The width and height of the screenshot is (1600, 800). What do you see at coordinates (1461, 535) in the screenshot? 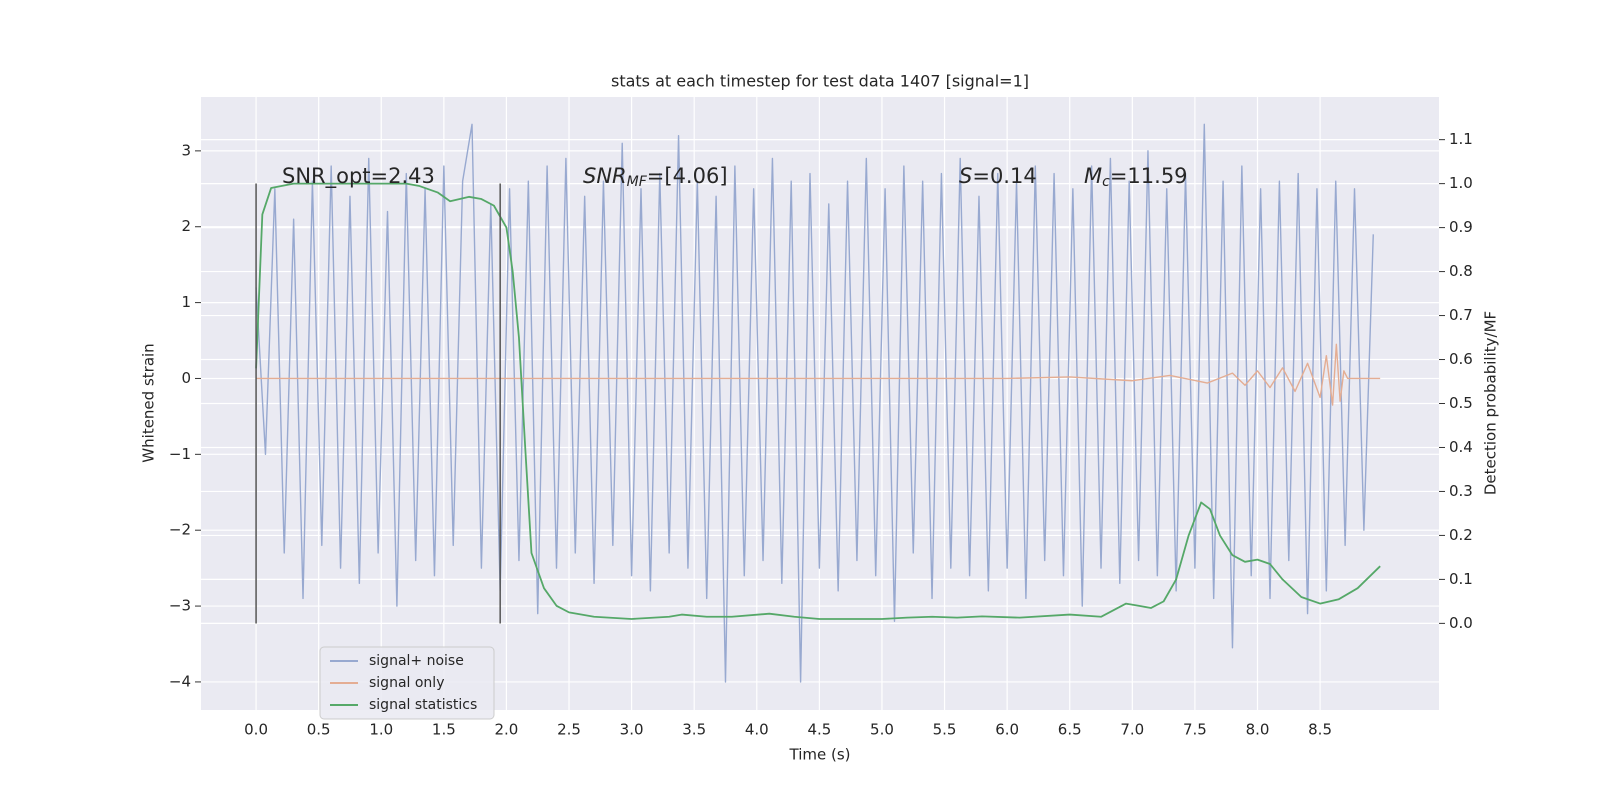
I see `y2-tick-label: 0.2` at bounding box center [1461, 535].